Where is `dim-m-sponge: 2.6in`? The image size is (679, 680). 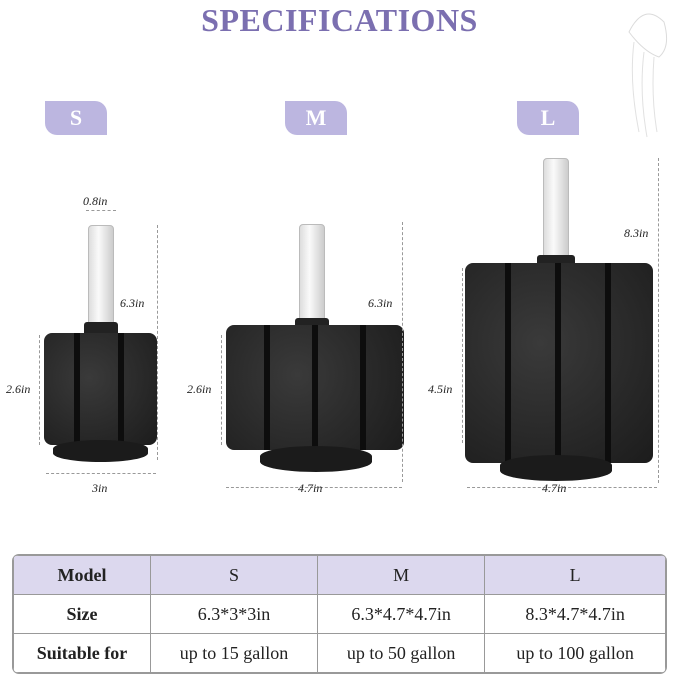
dim-m-sponge: 2.6in is located at coordinates (199, 389).